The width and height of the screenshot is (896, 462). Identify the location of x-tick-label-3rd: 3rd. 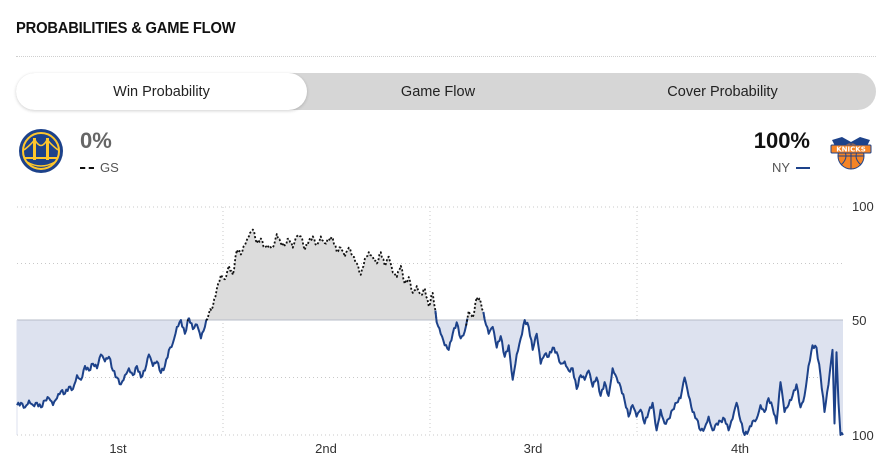
(533, 448).